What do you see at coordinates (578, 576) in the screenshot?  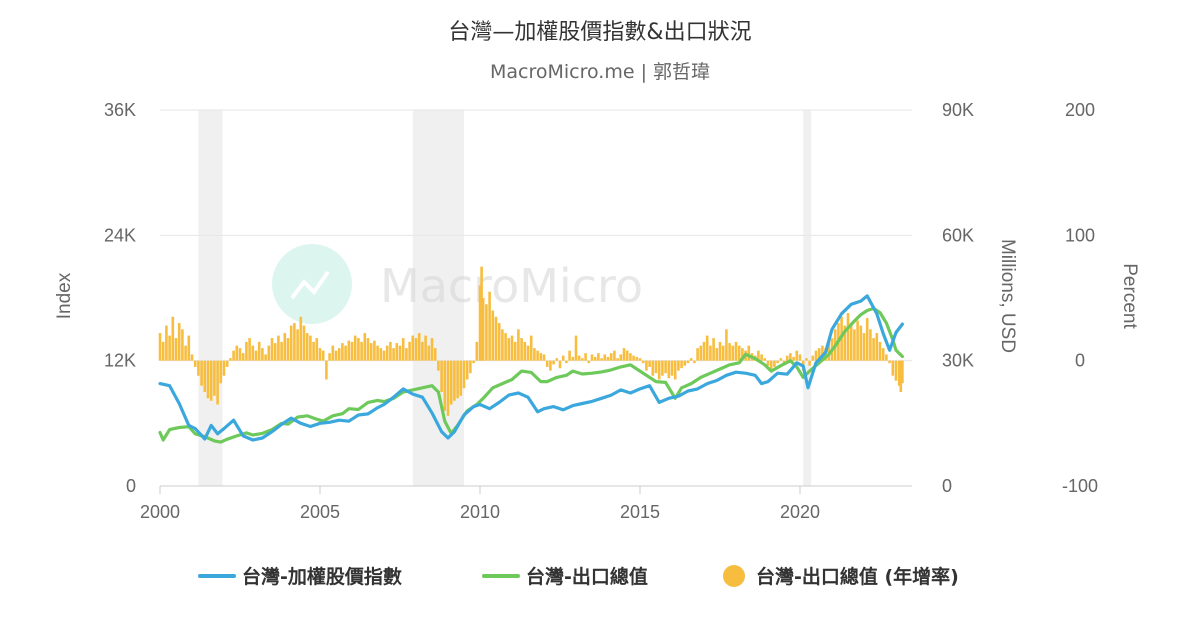 I see `legend: 台灣-加權股價指數 台灣-出口總值 台灣-出口總值 (年增率)` at bounding box center [578, 576].